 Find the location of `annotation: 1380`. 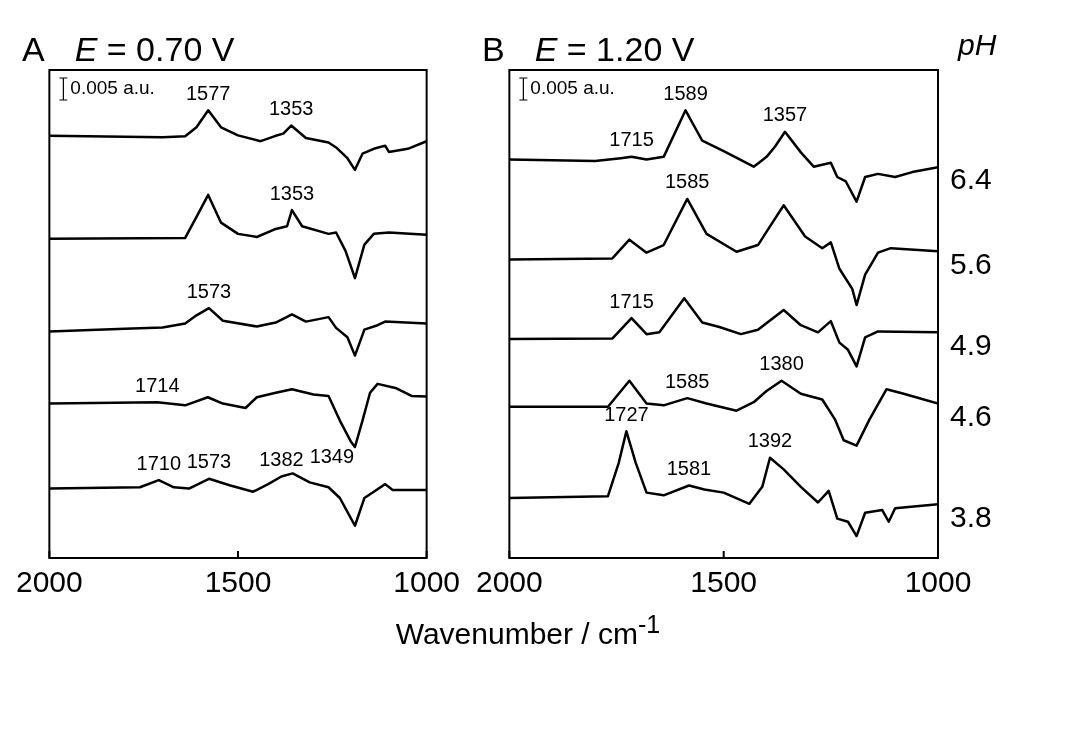

annotation: 1380 is located at coordinates (781, 363).